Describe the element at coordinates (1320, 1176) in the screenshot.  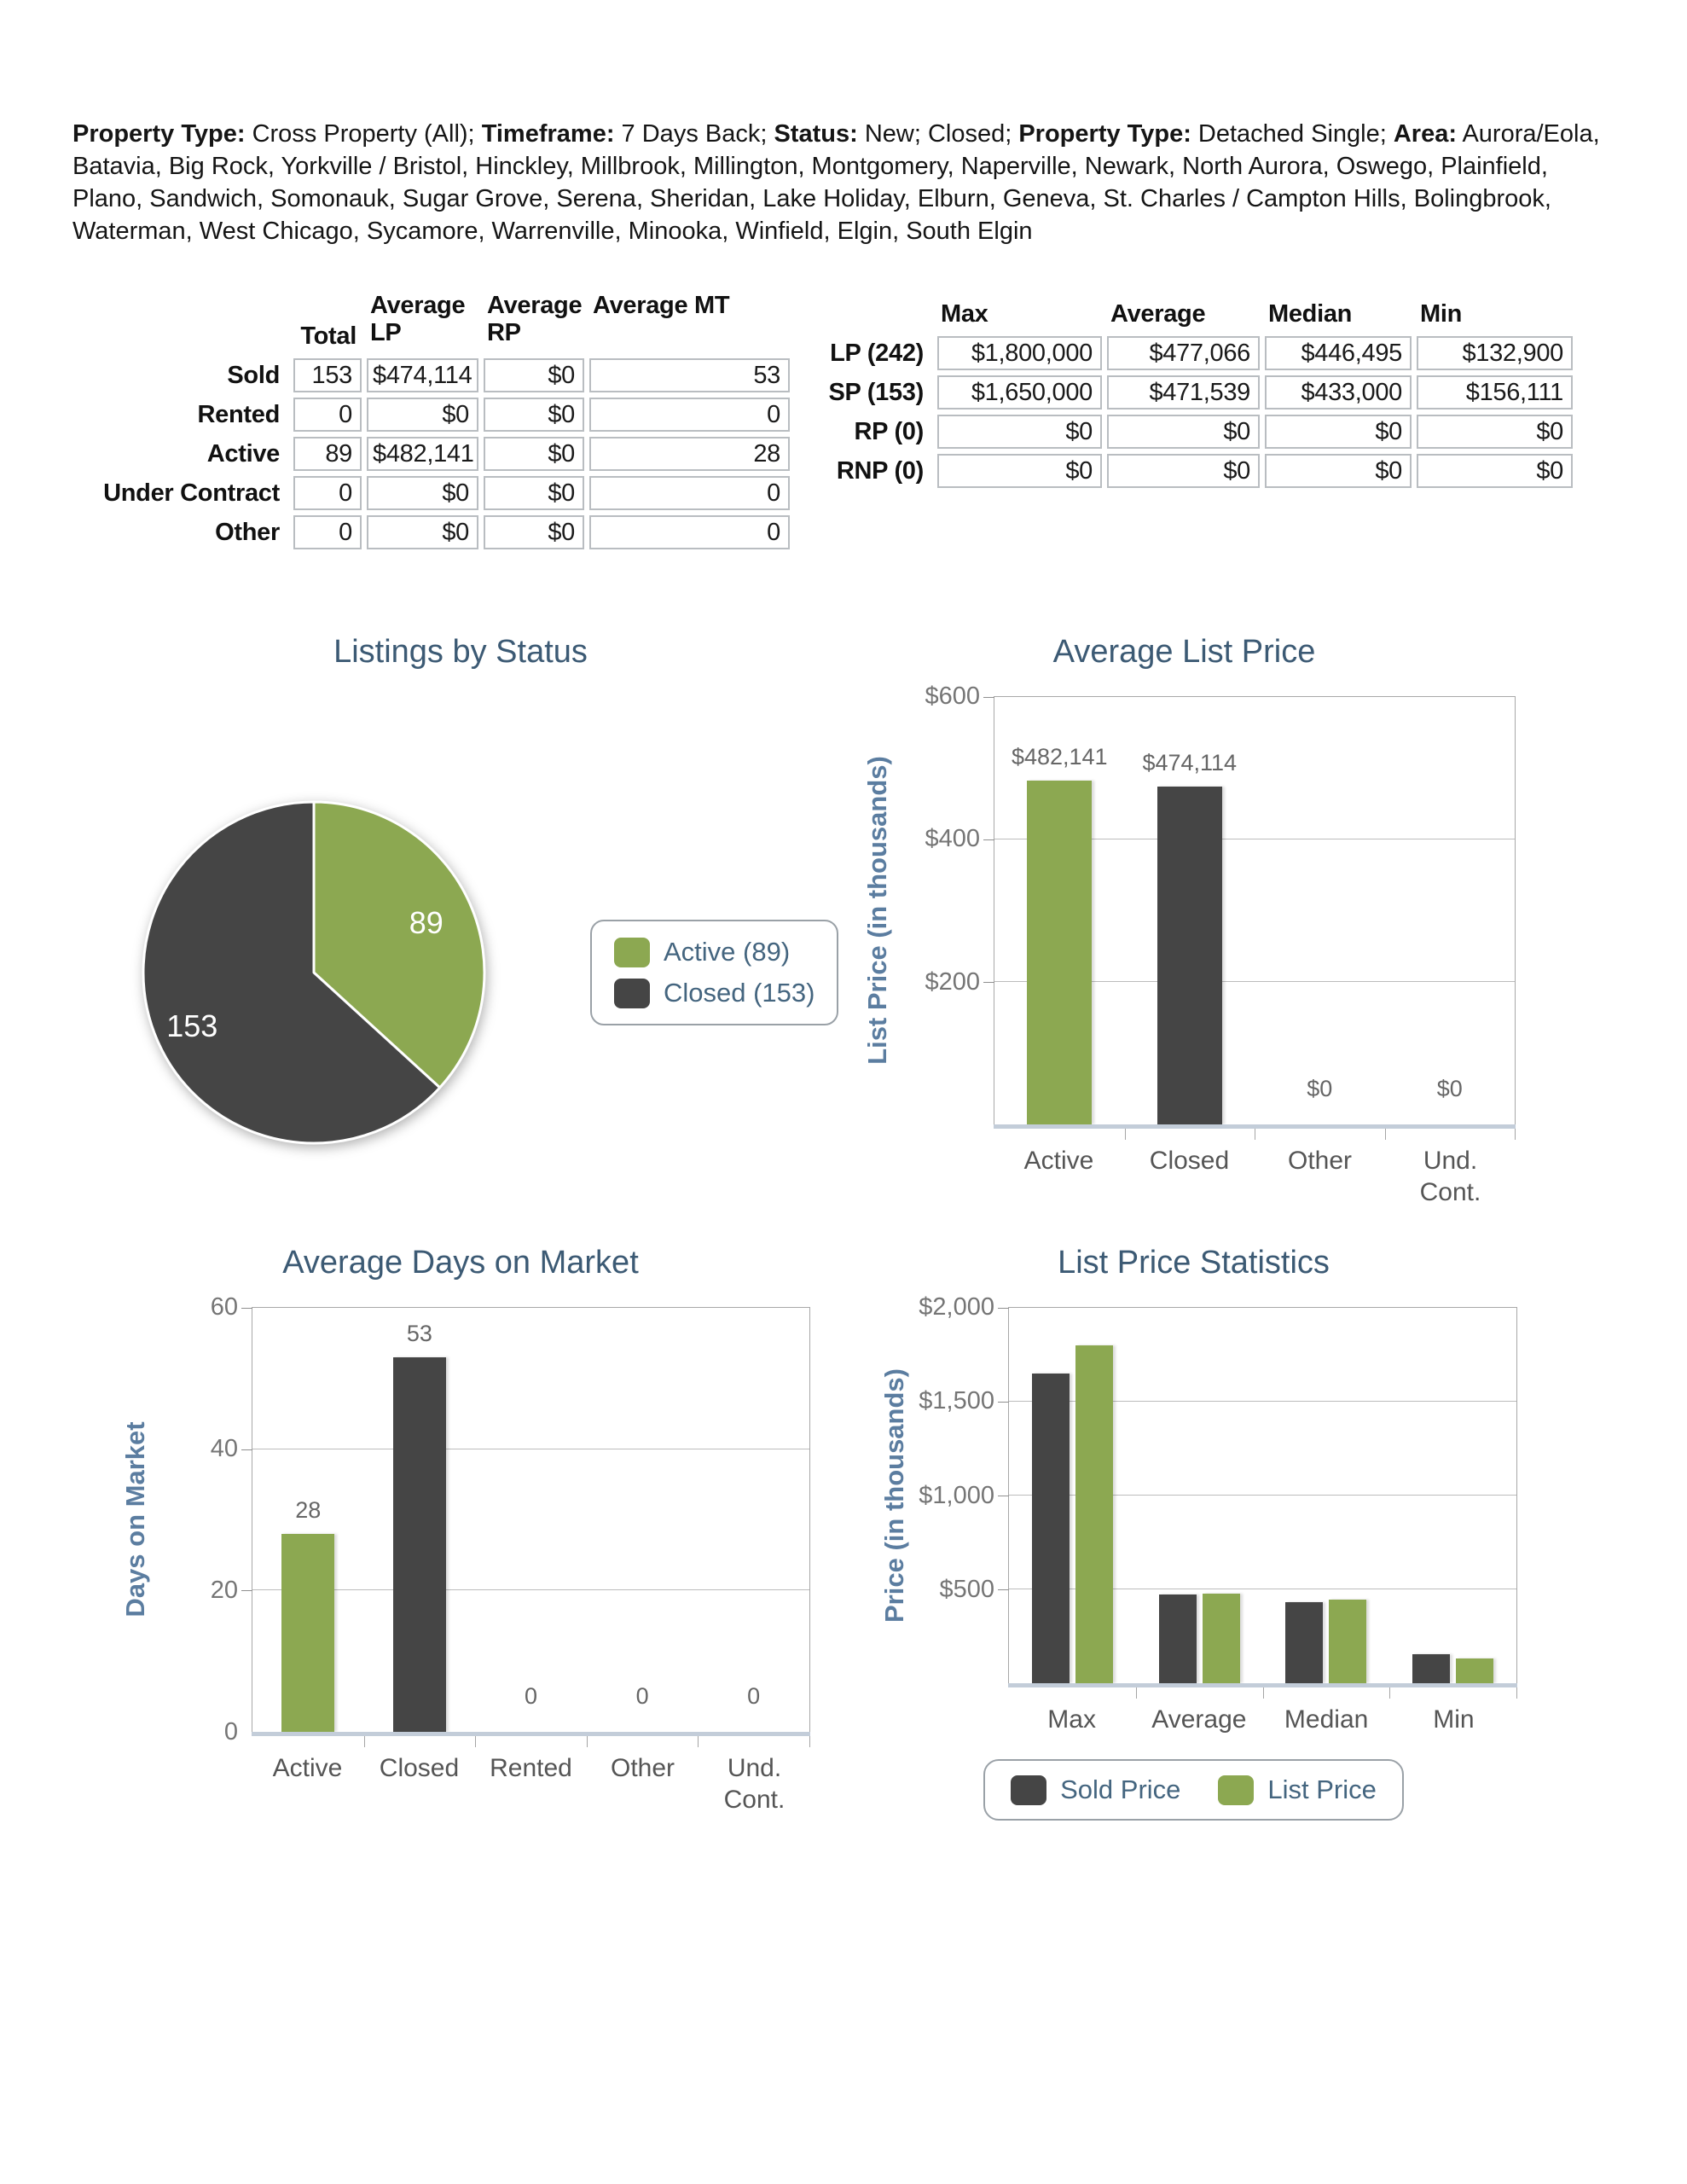
I see `x-category-label: Other` at that location.